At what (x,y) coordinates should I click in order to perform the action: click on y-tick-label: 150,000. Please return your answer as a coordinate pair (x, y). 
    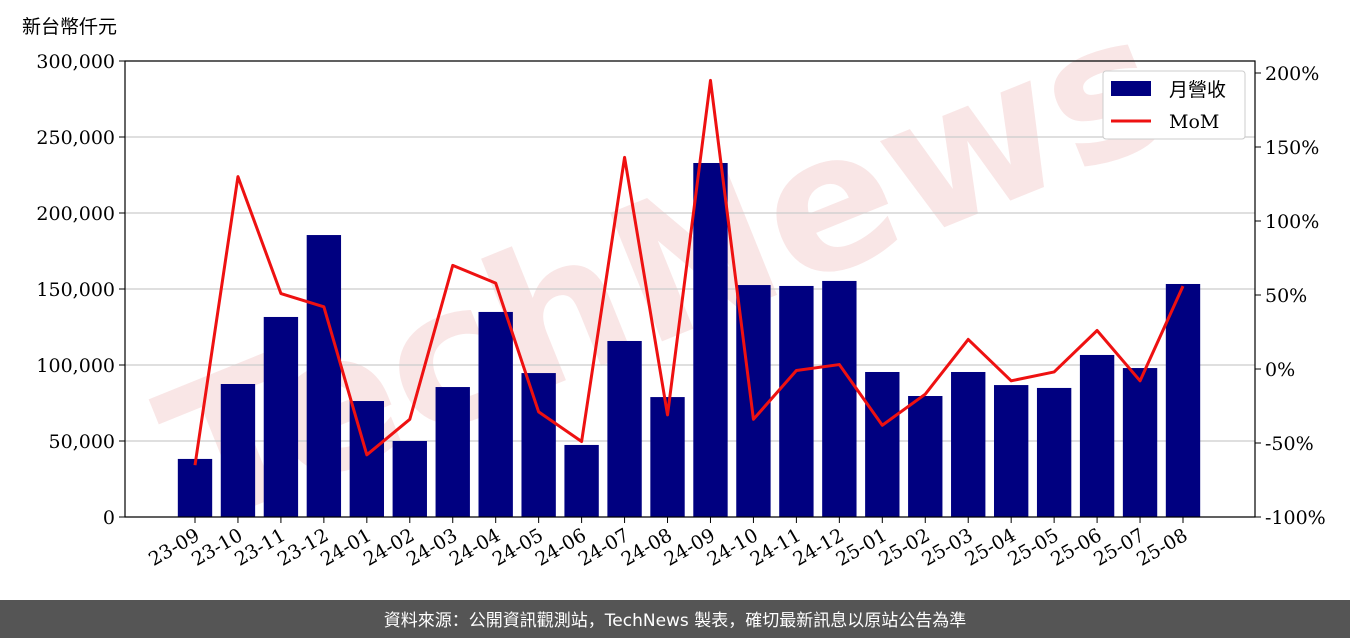
    Looking at the image, I should click on (75, 290).